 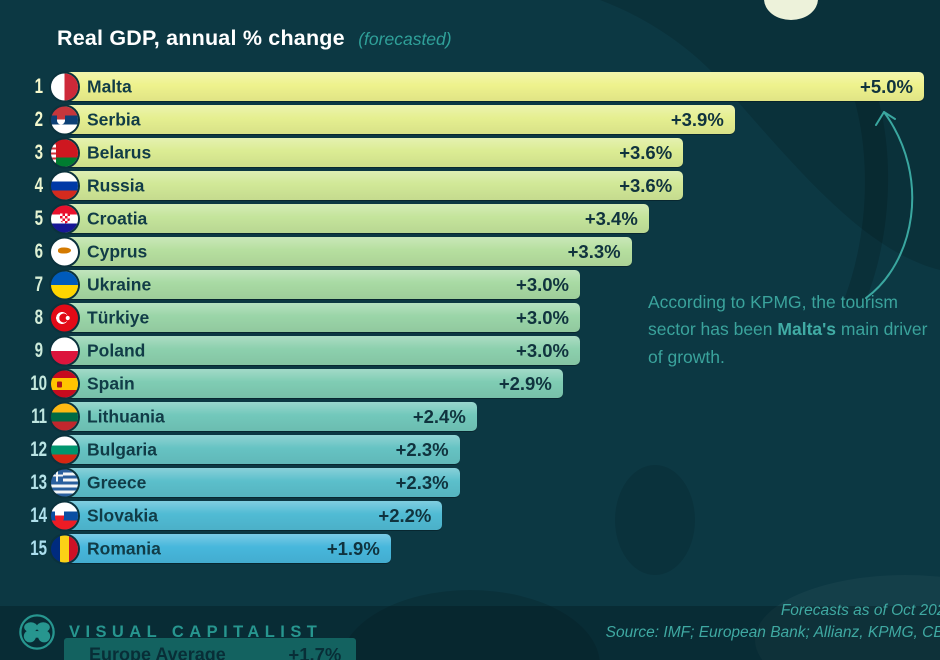 I want to click on bar: Cyprus +3.3%, so click(x=341, y=251).